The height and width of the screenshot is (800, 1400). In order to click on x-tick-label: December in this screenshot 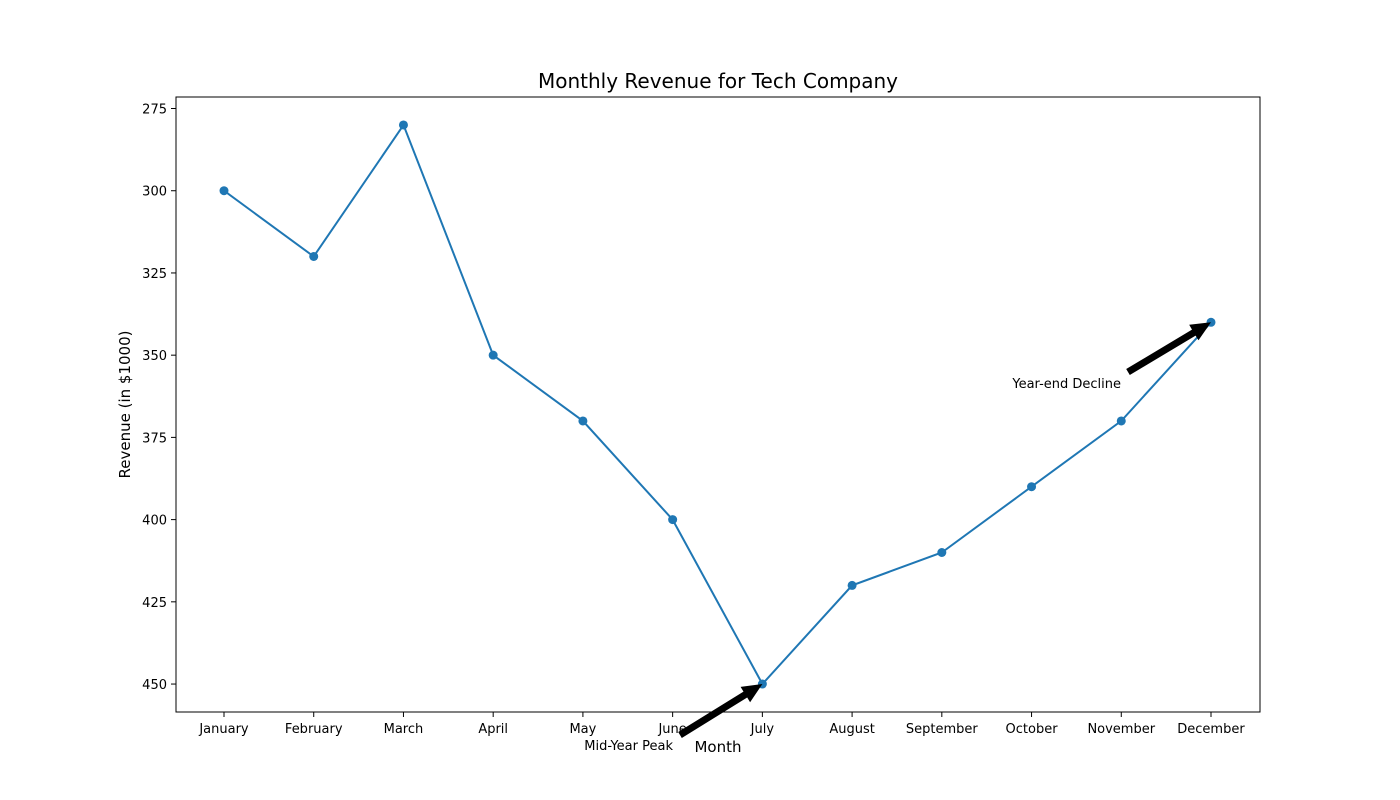, I will do `click(1211, 729)`.